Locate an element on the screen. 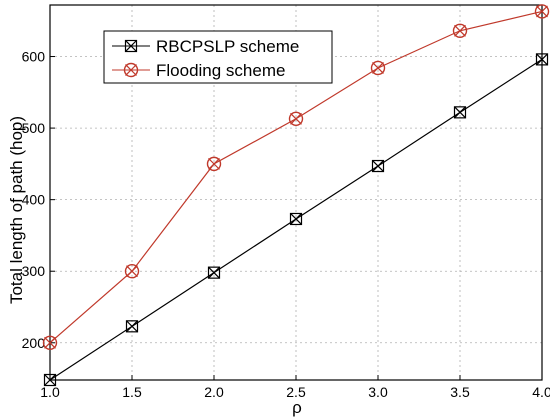  y-tick-label: 200 is located at coordinates (34, 343).